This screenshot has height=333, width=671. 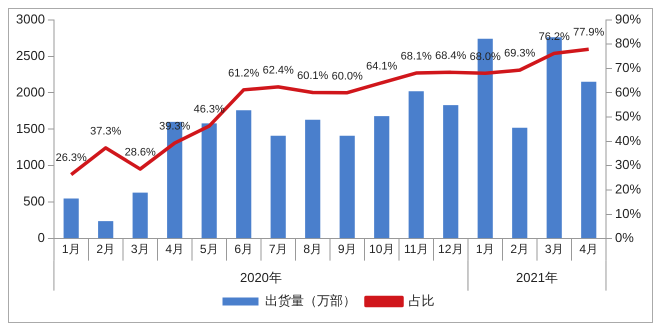 What do you see at coordinates (41, 238) in the screenshot?
I see `y-tick-label: 0` at bounding box center [41, 238].